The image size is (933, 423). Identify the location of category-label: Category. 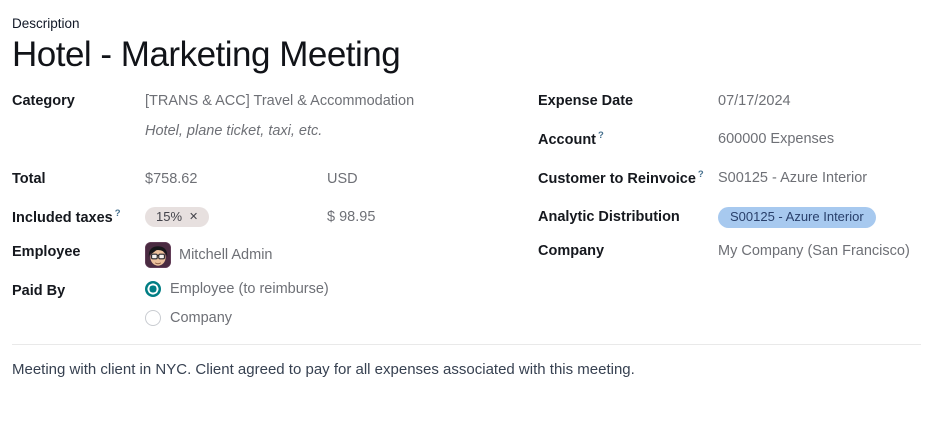
(43, 101).